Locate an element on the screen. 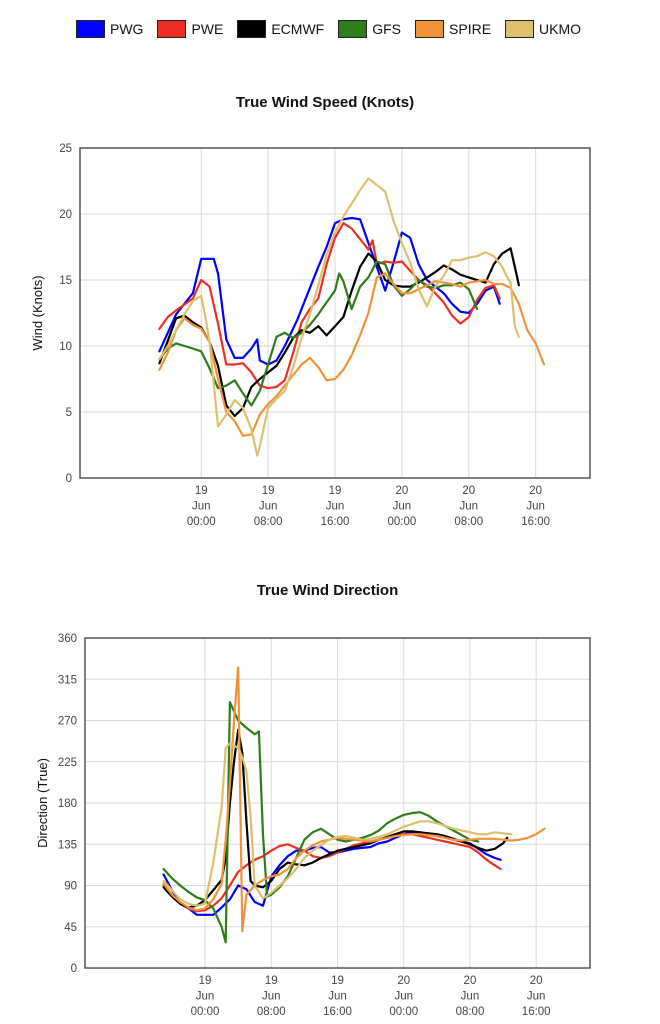 The image size is (660, 1024). legend-item-pwg: PWG is located at coordinates (109, 29).